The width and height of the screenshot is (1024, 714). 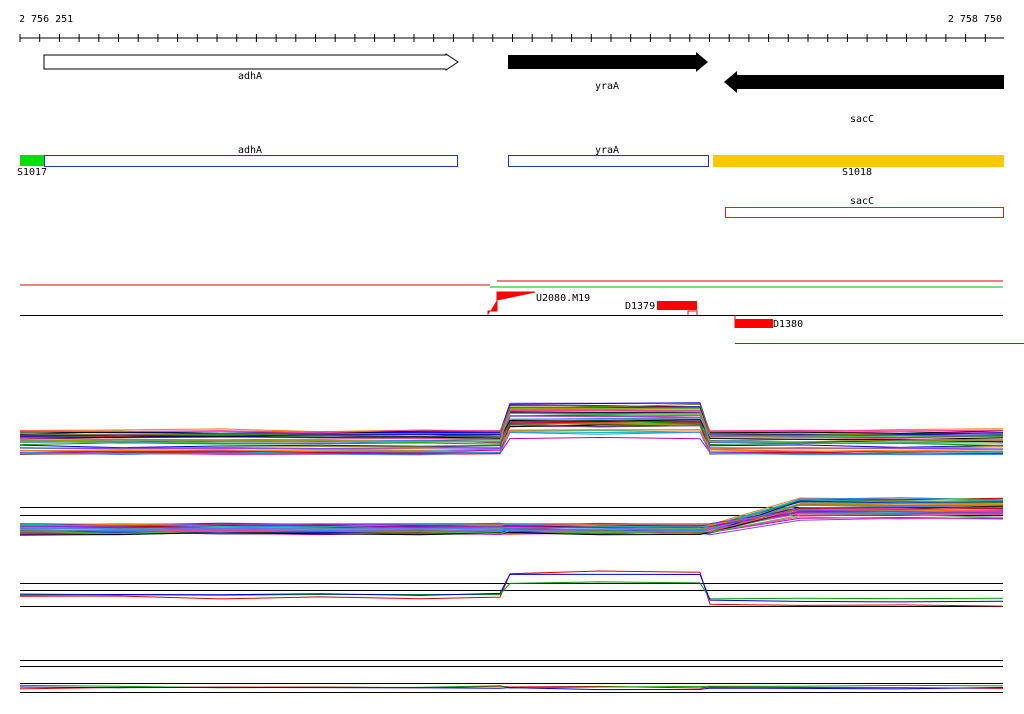 I want to click on ruler-start: 2 756 251, so click(x=46, y=19).